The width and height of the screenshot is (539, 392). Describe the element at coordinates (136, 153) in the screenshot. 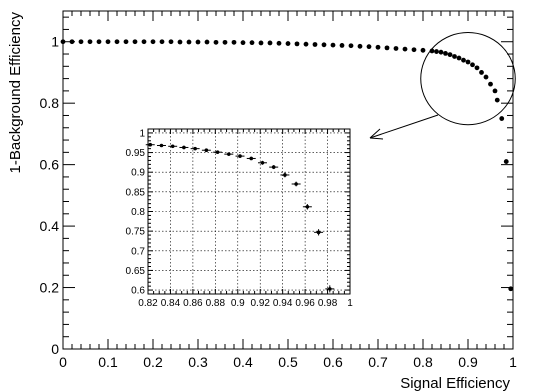

I see `inset-y-tick-label: 0.95` at that location.